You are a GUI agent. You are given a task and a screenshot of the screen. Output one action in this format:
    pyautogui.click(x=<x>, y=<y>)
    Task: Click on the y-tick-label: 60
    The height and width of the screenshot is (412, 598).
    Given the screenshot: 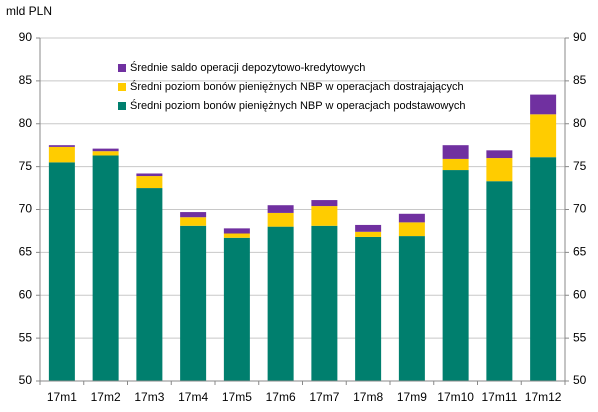 What is the action you would take?
    pyautogui.click(x=26, y=294)
    